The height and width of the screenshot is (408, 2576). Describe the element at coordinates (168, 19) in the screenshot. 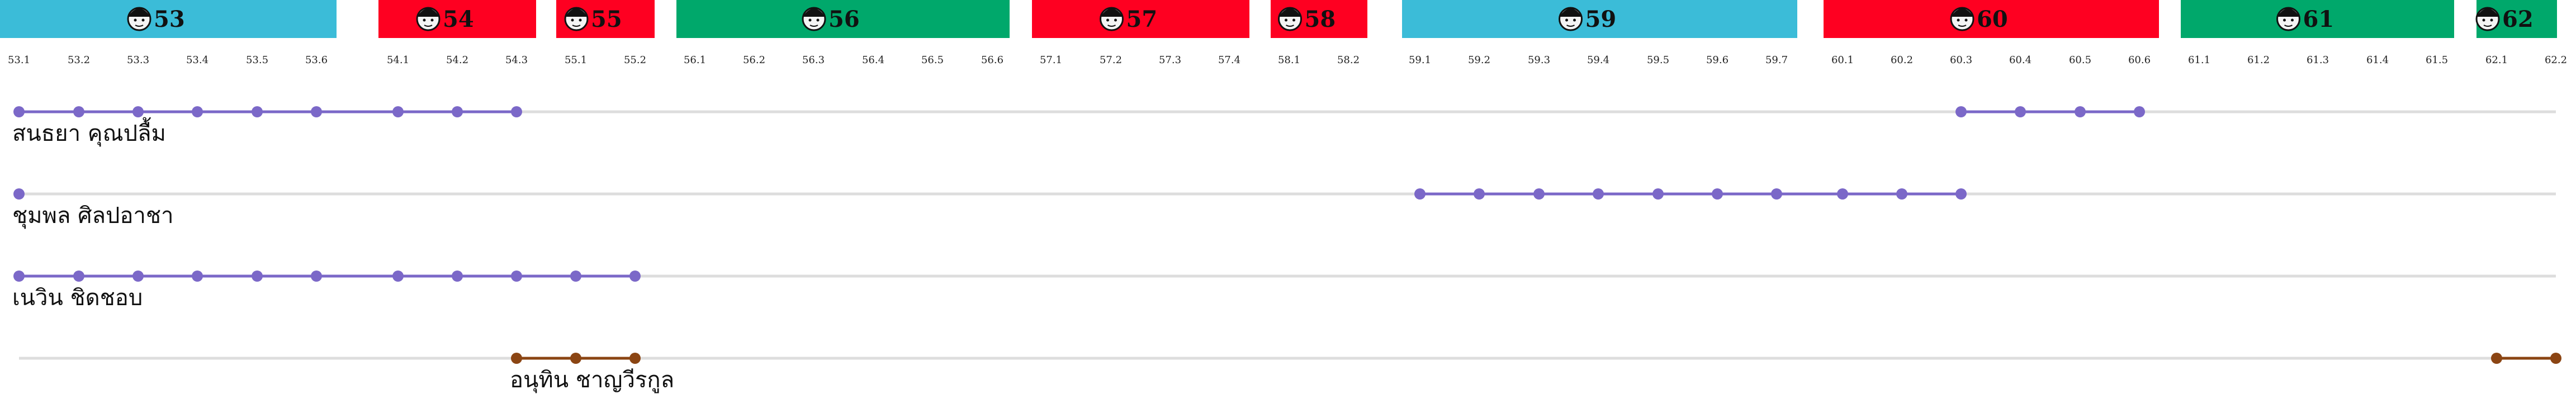

I see `section-53: 53` at that location.